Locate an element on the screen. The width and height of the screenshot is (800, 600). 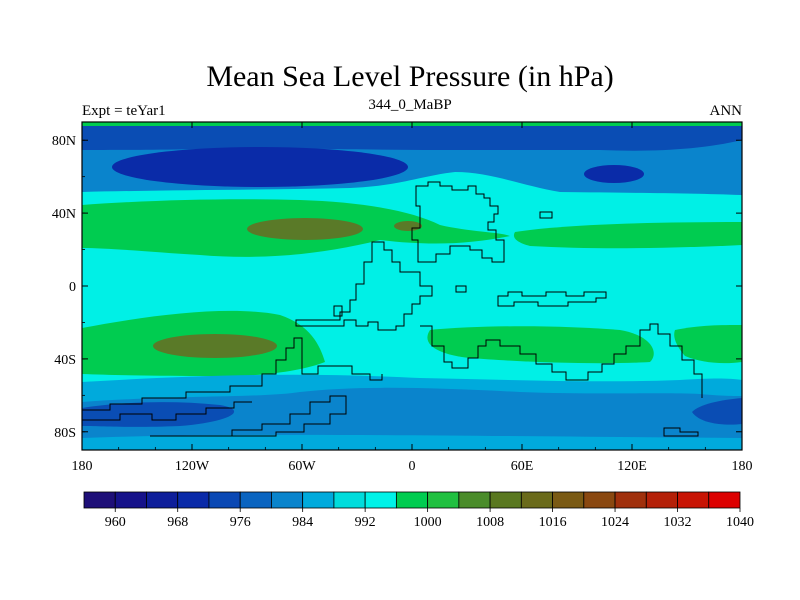
colorbar-label: 960 is located at coordinates (115, 522).